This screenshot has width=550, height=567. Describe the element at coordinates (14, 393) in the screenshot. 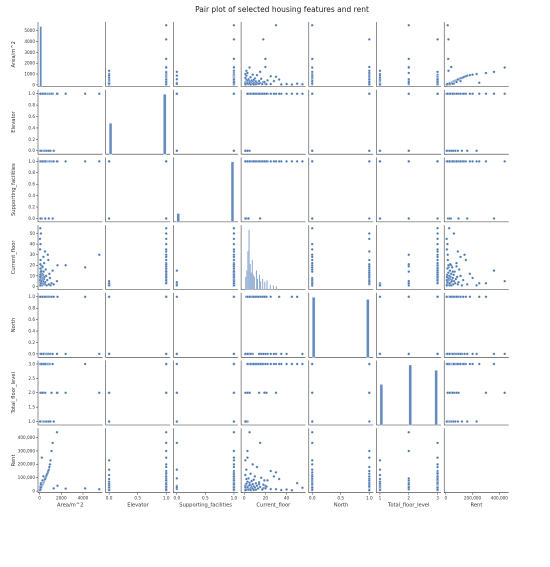

I see `y-axis-label: Total_floor_level` at that location.